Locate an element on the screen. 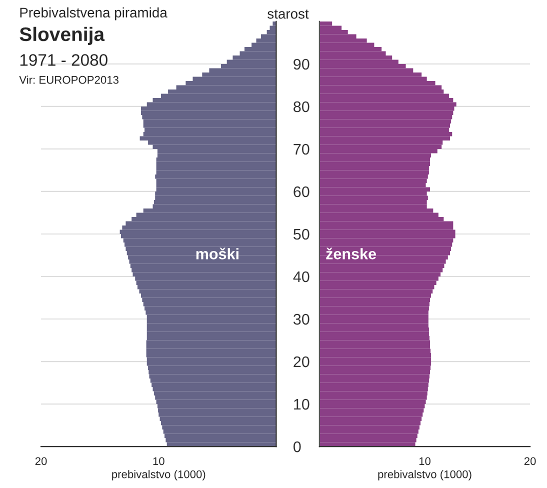  series-label: ženske is located at coordinates (351, 254).